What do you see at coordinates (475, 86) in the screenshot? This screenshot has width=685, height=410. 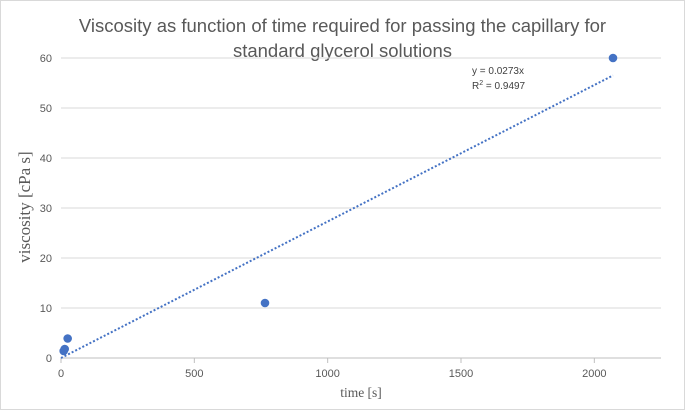 I see `r-squared-prefix: R` at bounding box center [475, 86].